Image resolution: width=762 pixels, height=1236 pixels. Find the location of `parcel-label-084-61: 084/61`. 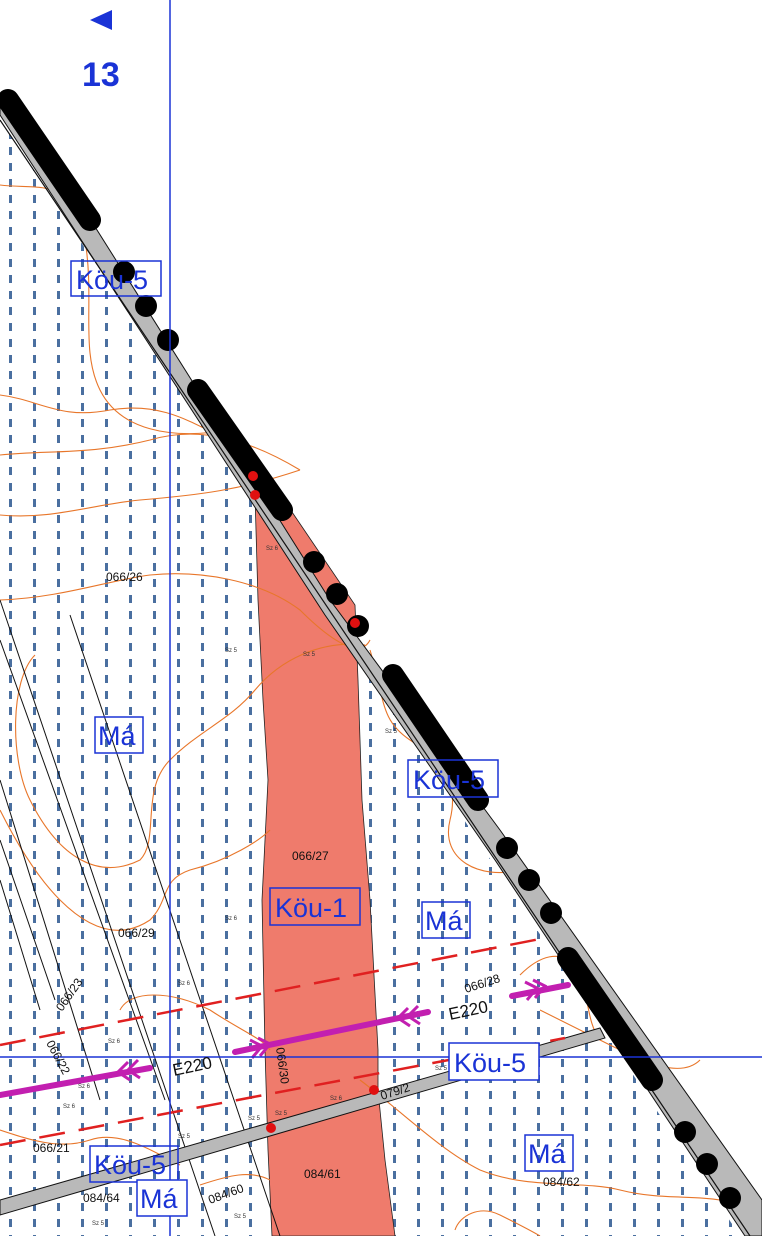

parcel-label-084-61: 084/61 is located at coordinates (322, 1174).